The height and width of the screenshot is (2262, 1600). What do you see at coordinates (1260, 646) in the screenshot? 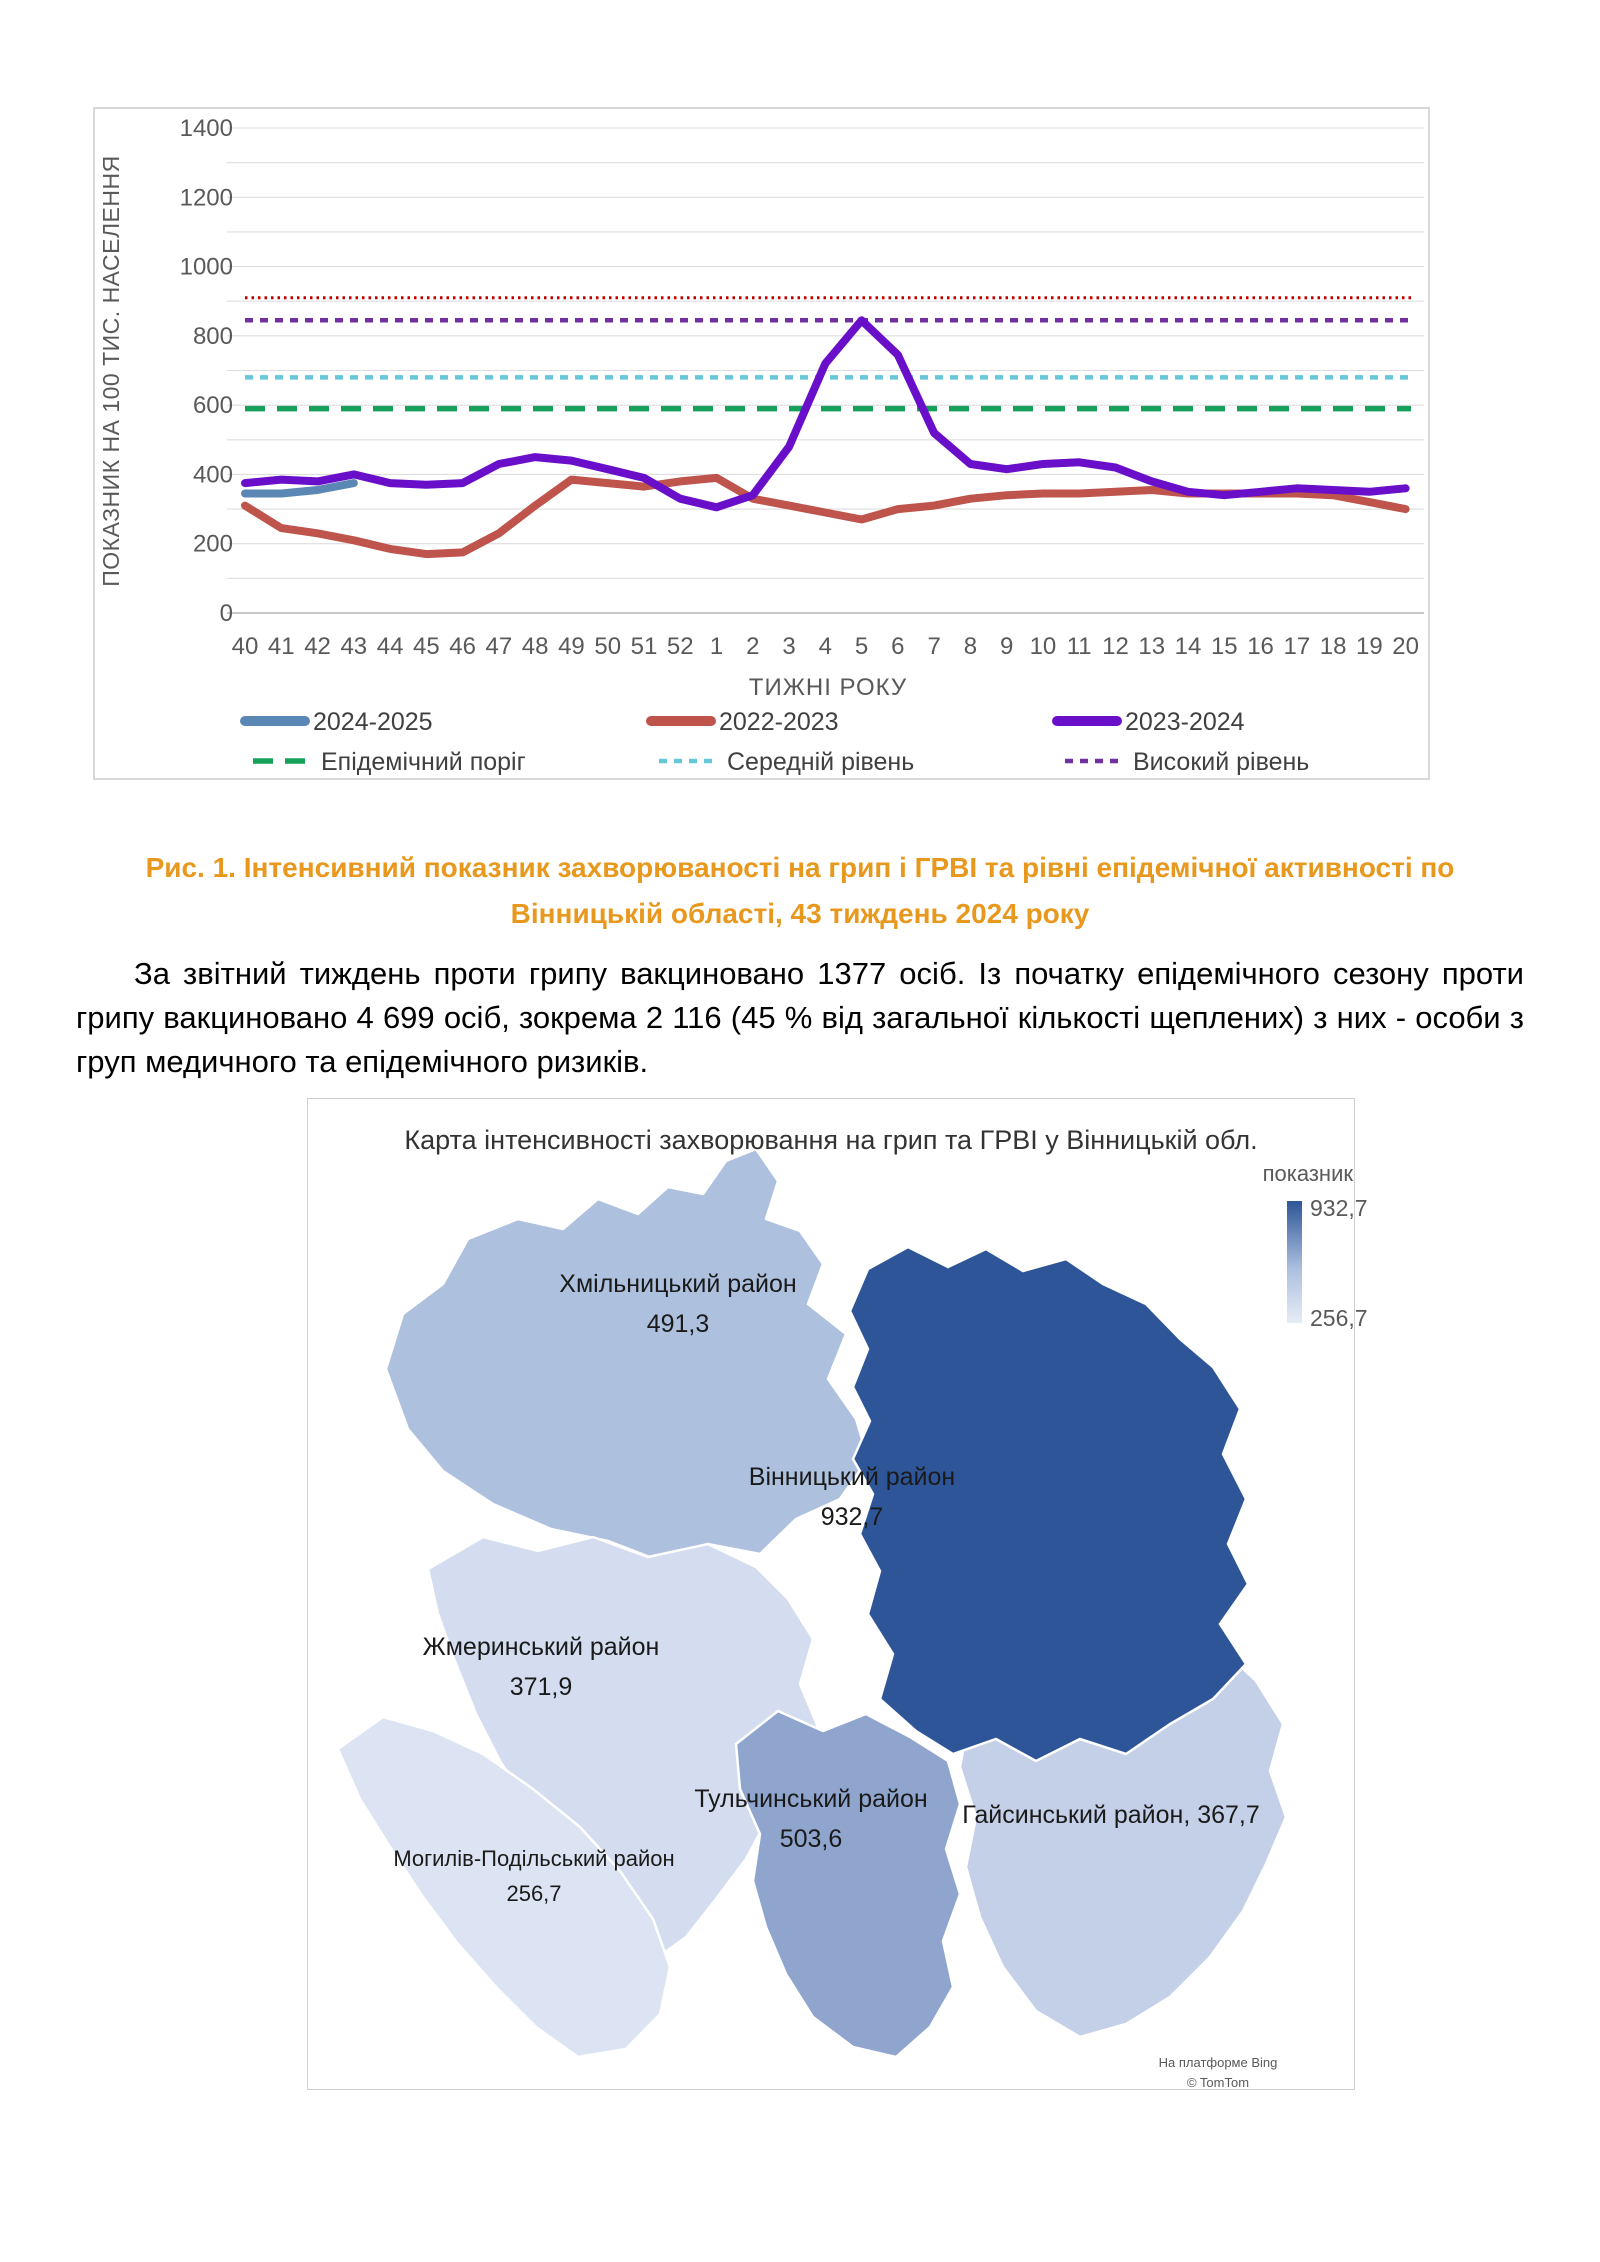
I see `x-tick-label: 16` at bounding box center [1260, 646].